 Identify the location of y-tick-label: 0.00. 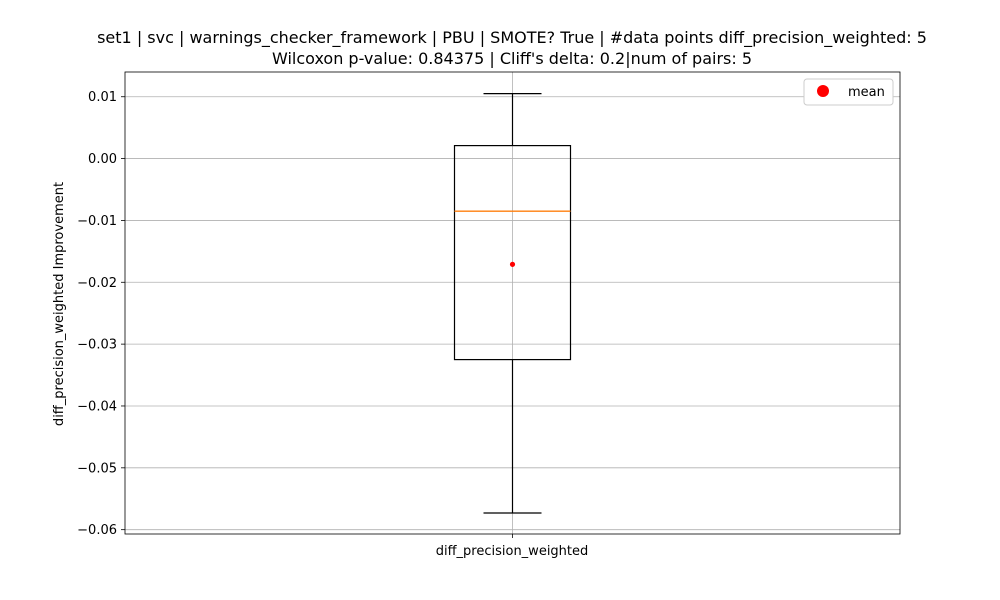
(102, 159).